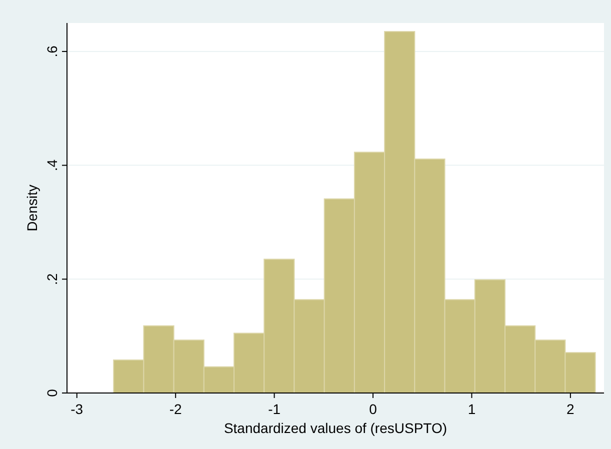 The height and width of the screenshot is (449, 611). Describe the element at coordinates (336, 428) in the screenshot. I see `x-axis-title: Standardized values of (resUSPTO)` at that location.